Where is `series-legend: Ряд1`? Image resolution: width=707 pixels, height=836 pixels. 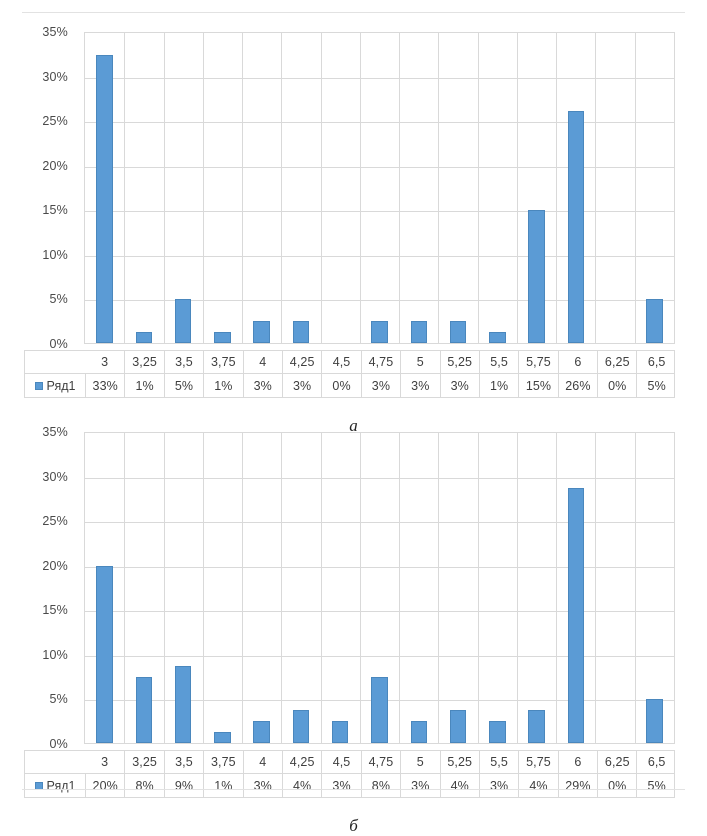
series-legend: Ряд1 is located at coordinates (55, 385).